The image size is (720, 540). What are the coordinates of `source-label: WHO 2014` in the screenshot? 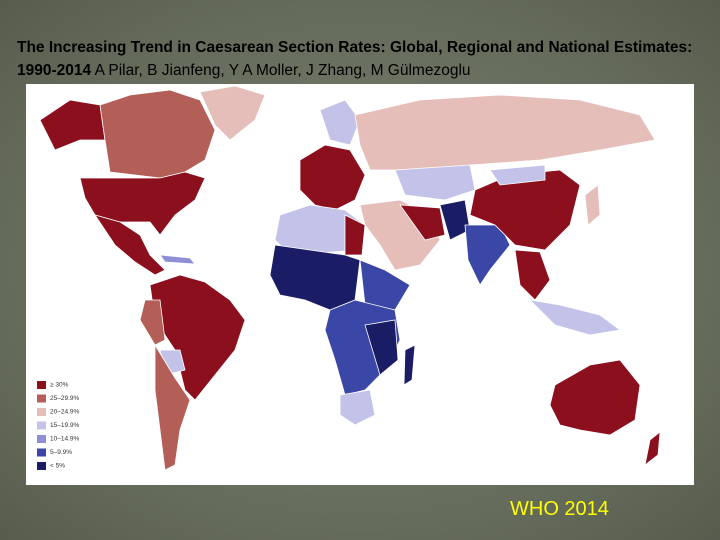 It's located at (559, 509).